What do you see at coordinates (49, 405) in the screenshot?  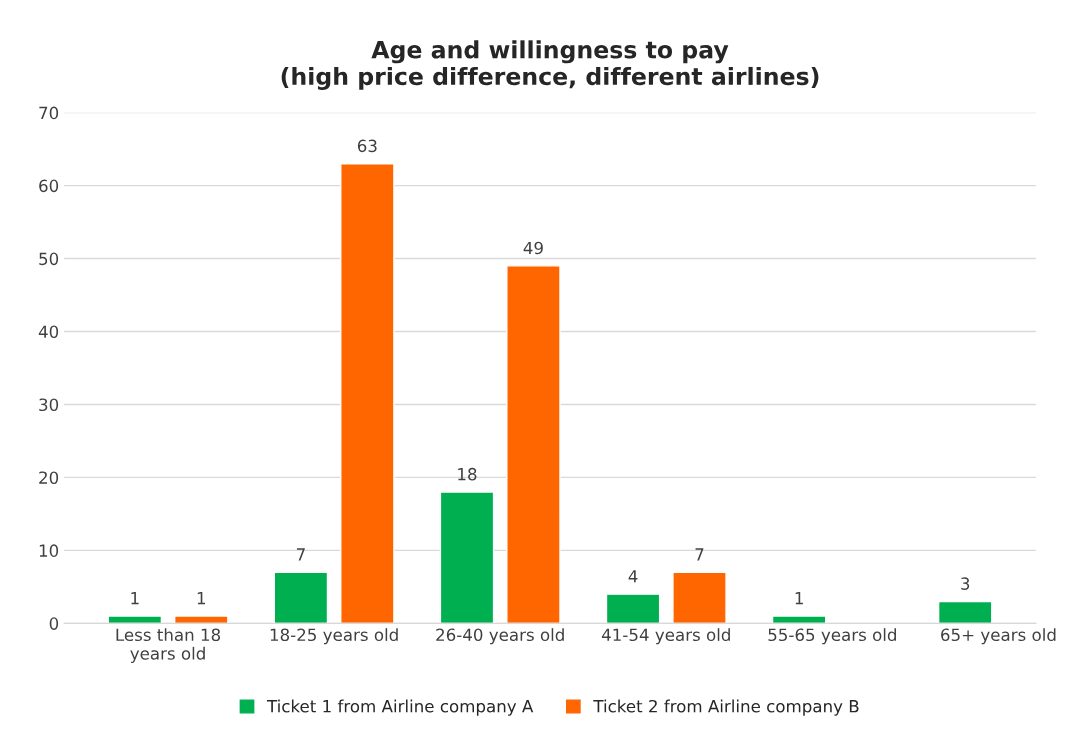 I see `y-tick-label: 30` at bounding box center [49, 405].